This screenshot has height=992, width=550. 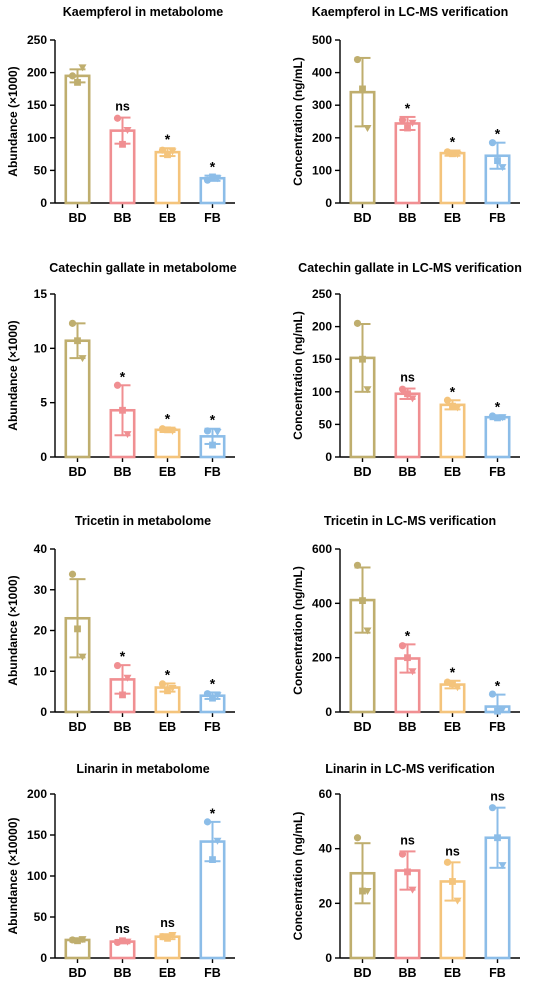 What do you see at coordinates (41, 590) in the screenshot?
I see `y-tick-label: 30` at bounding box center [41, 590].